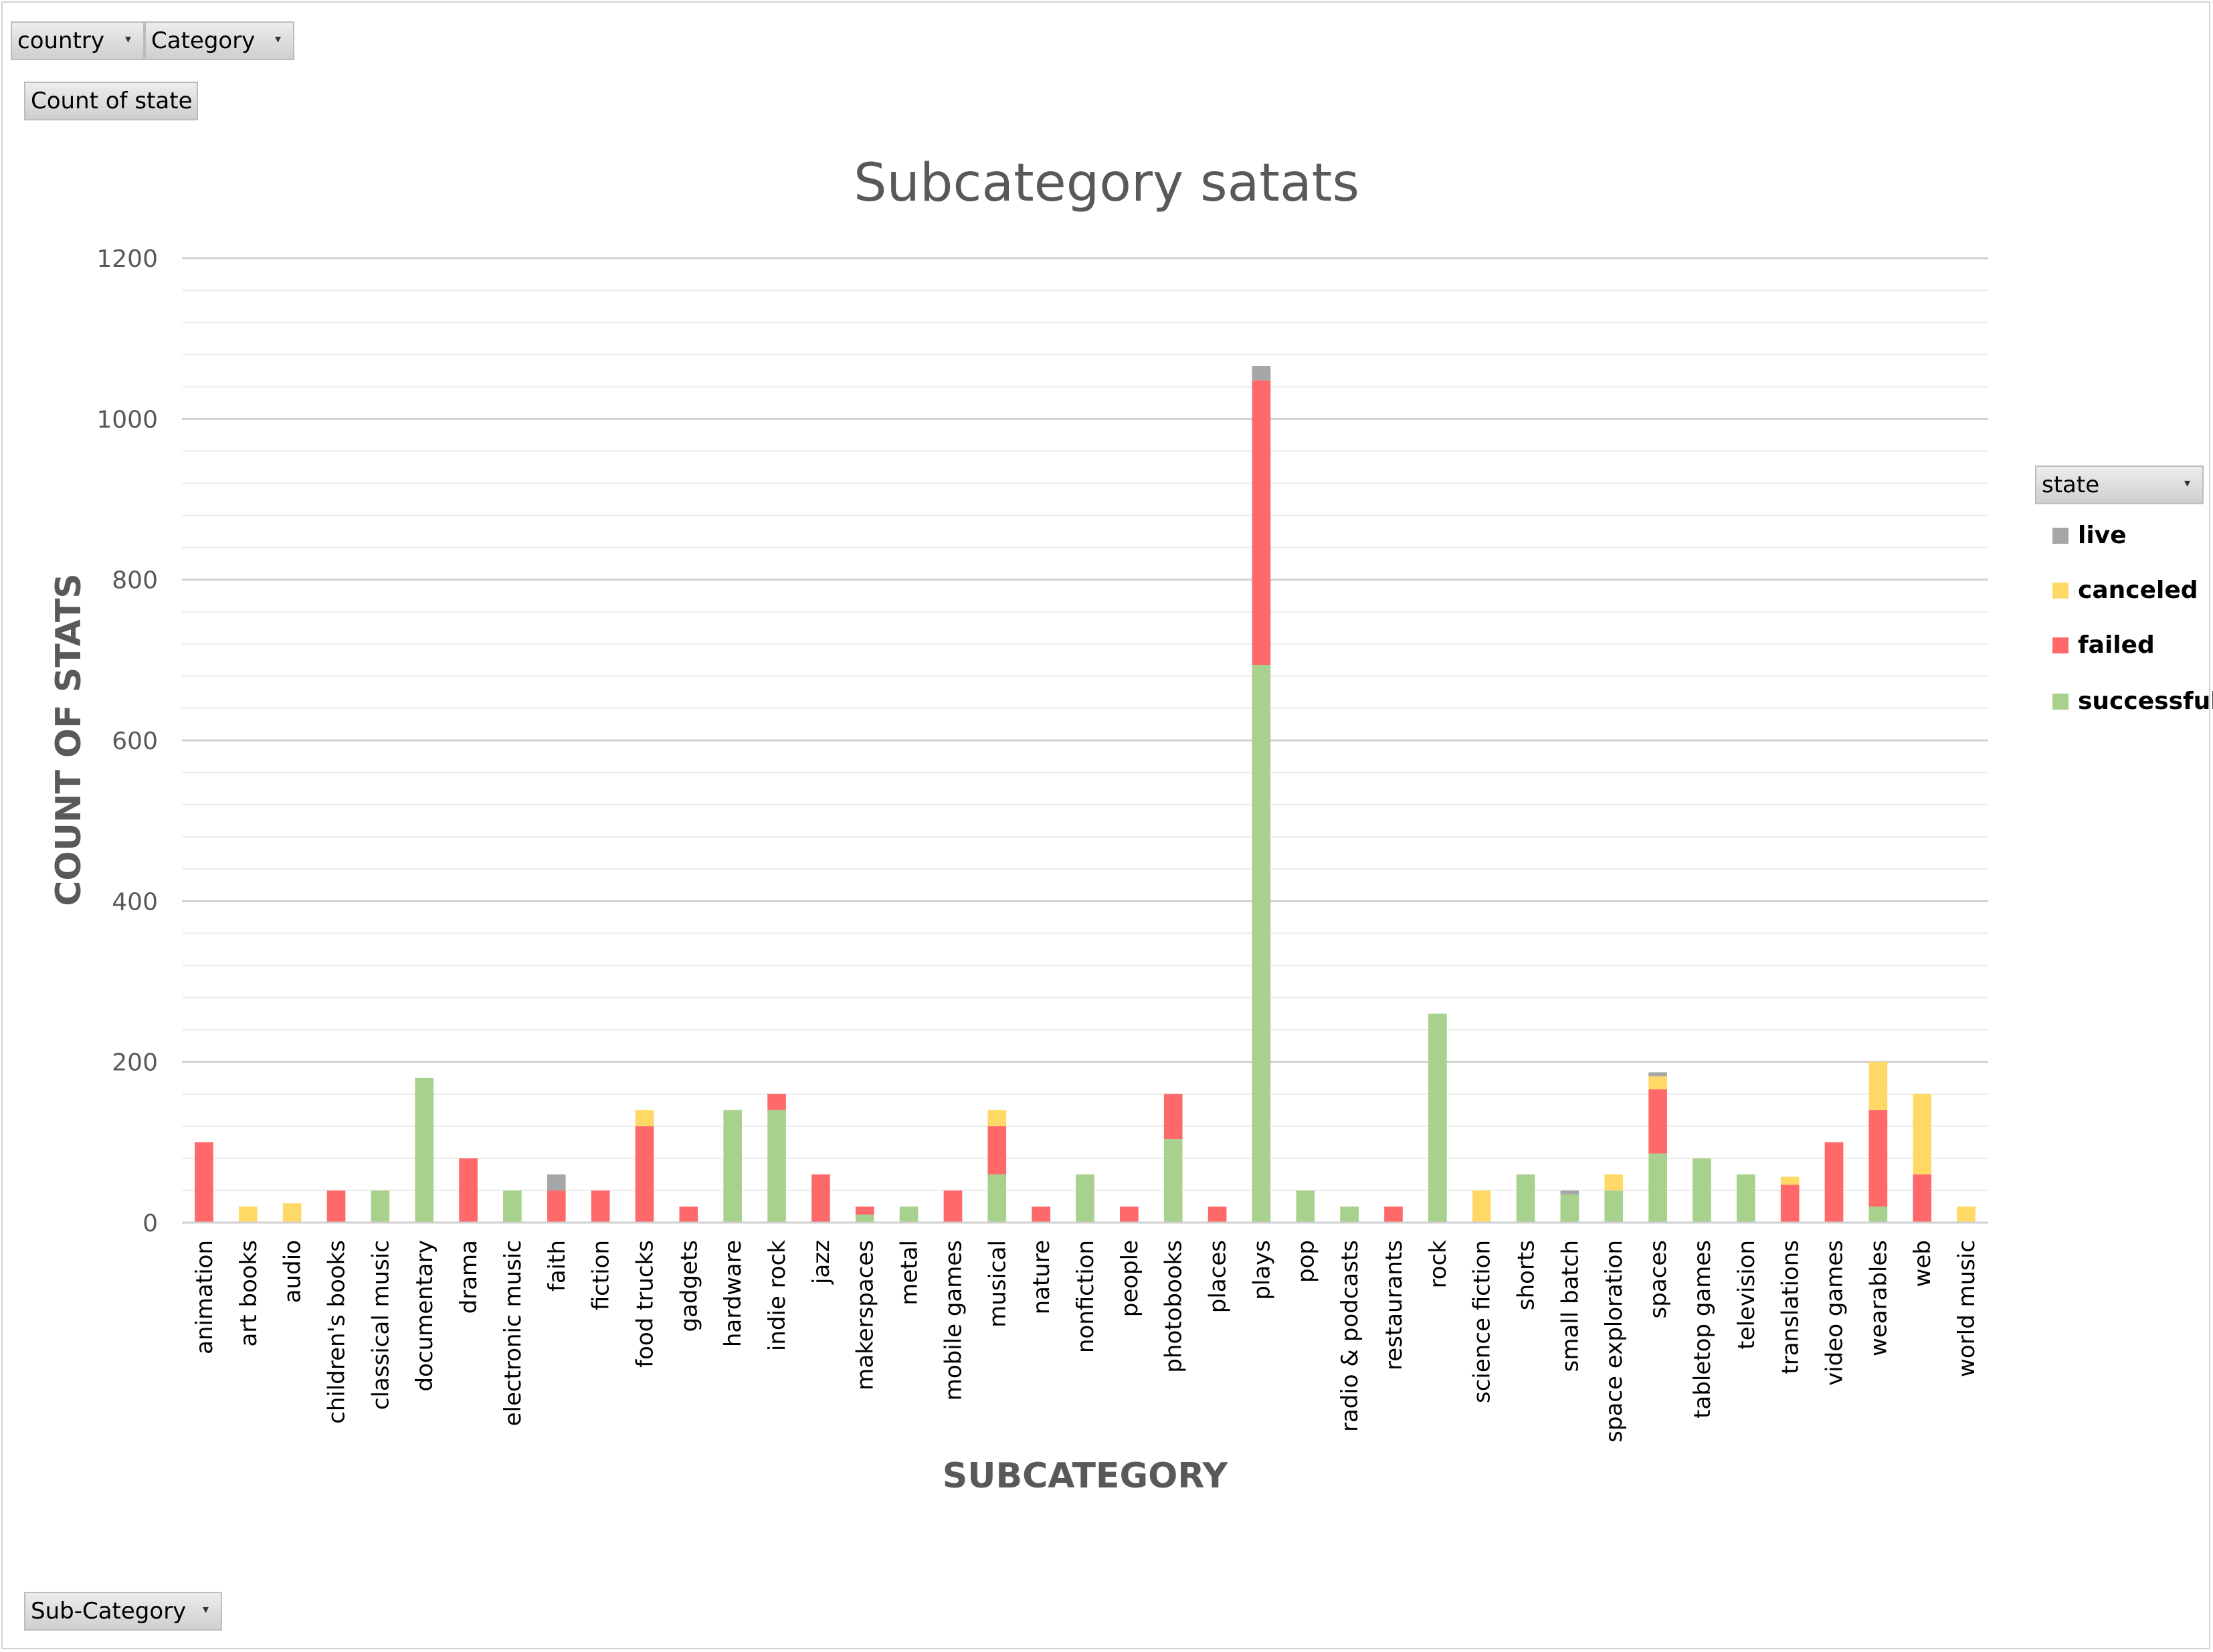 The width and height of the screenshot is (2213, 1652). I want to click on x-tick-label: animation, so click(204, 1297).